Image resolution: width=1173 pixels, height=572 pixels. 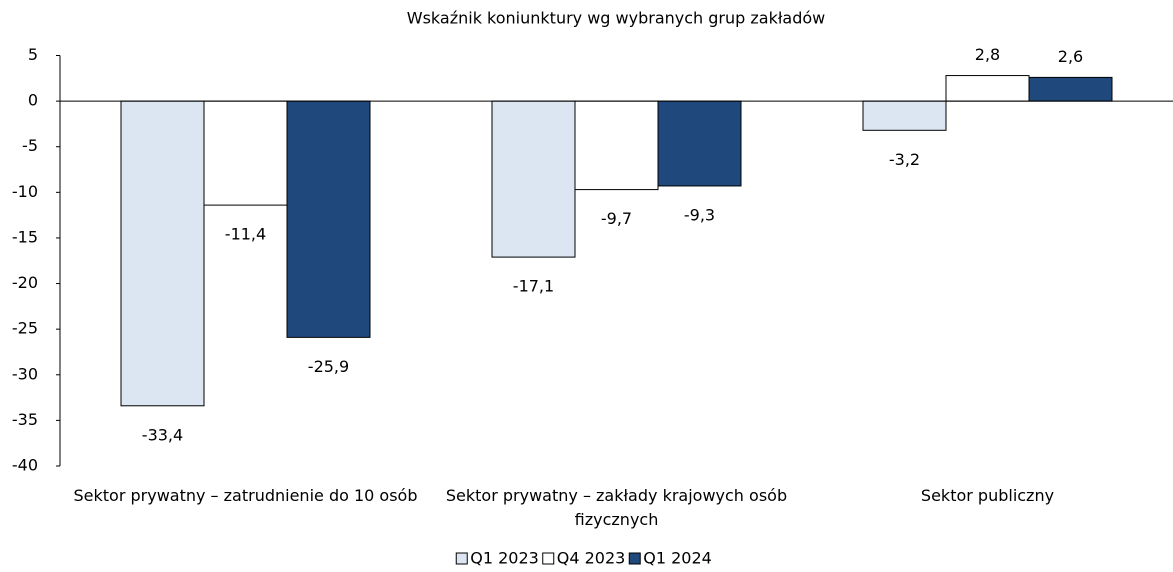 I want to click on y-tick-label: -10, so click(x=25, y=191).